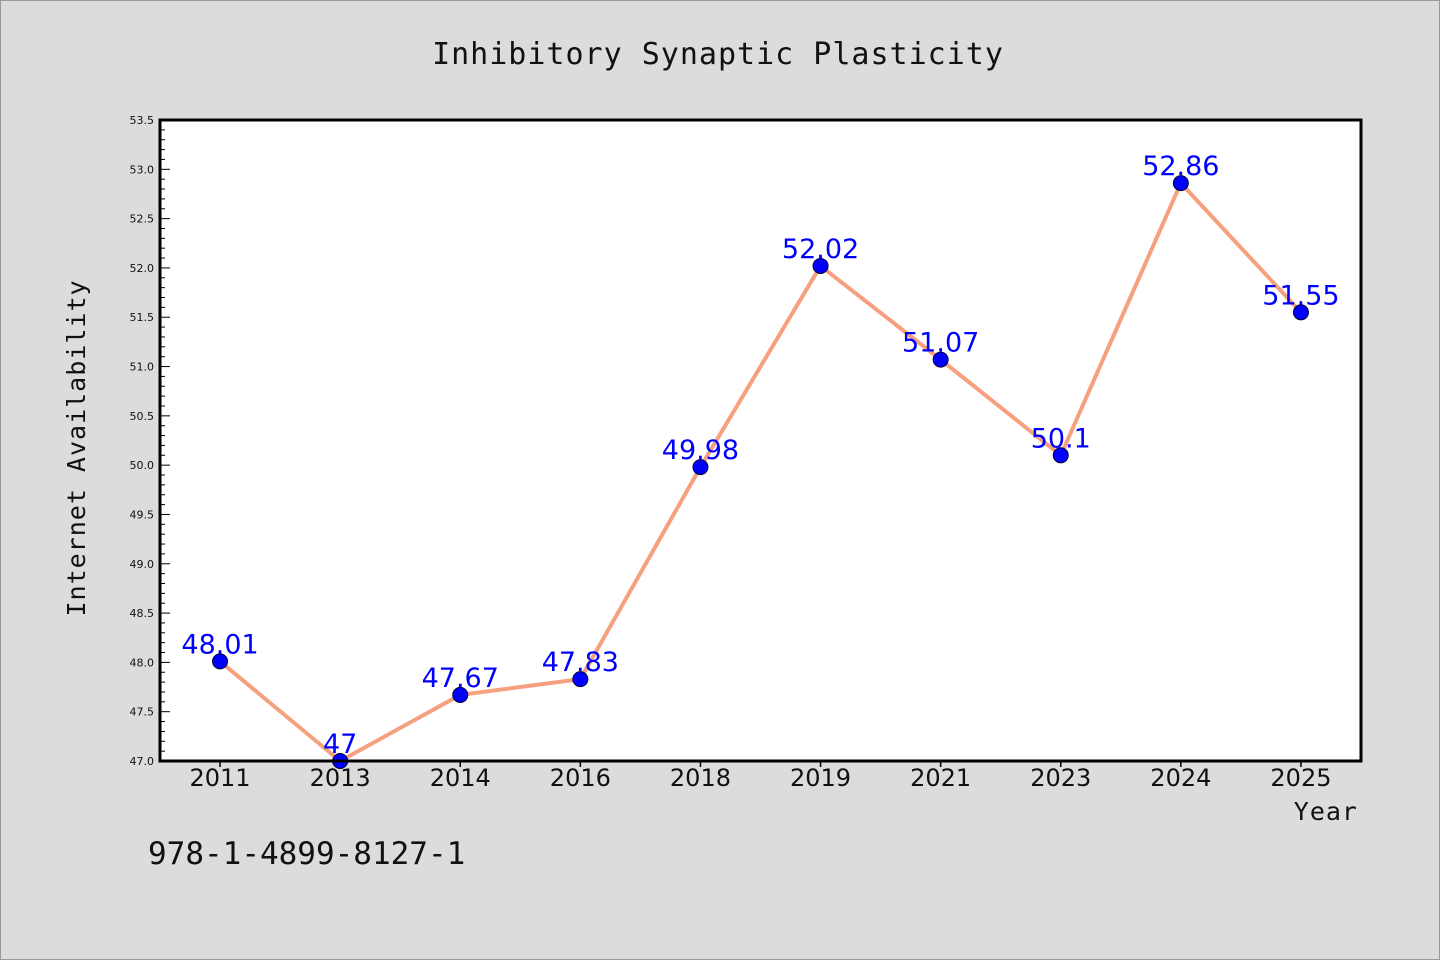 This screenshot has height=960, width=1440. Describe the element at coordinates (142, 169) in the screenshot. I see `y-tick-label: 53.0` at that location.